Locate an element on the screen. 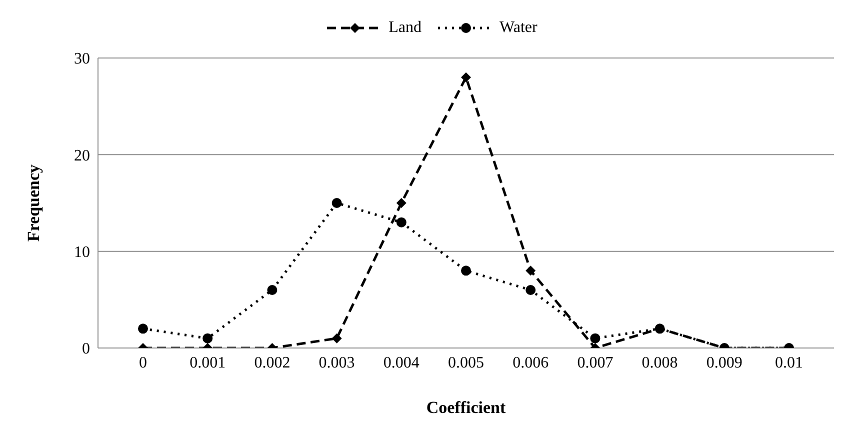  x-tick-label: 0.001 is located at coordinates (208, 363).